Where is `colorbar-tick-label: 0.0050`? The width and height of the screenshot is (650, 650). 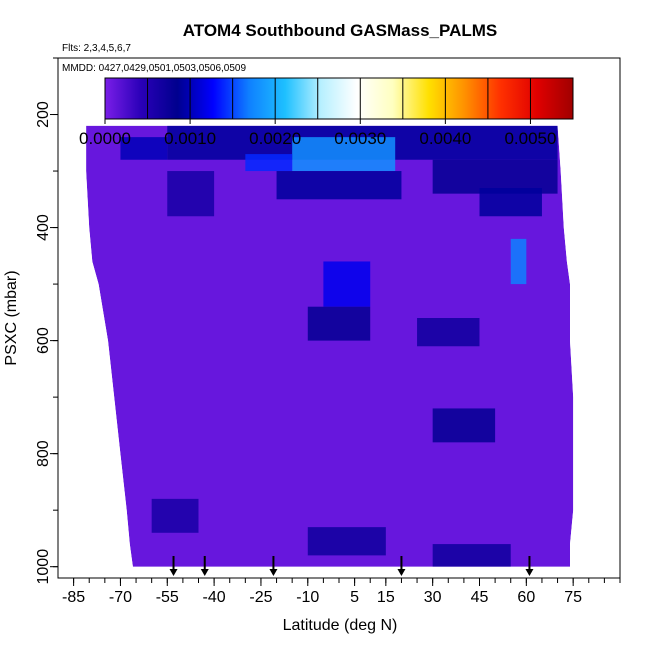
colorbar-tick-label: 0.0050 is located at coordinates (530, 138).